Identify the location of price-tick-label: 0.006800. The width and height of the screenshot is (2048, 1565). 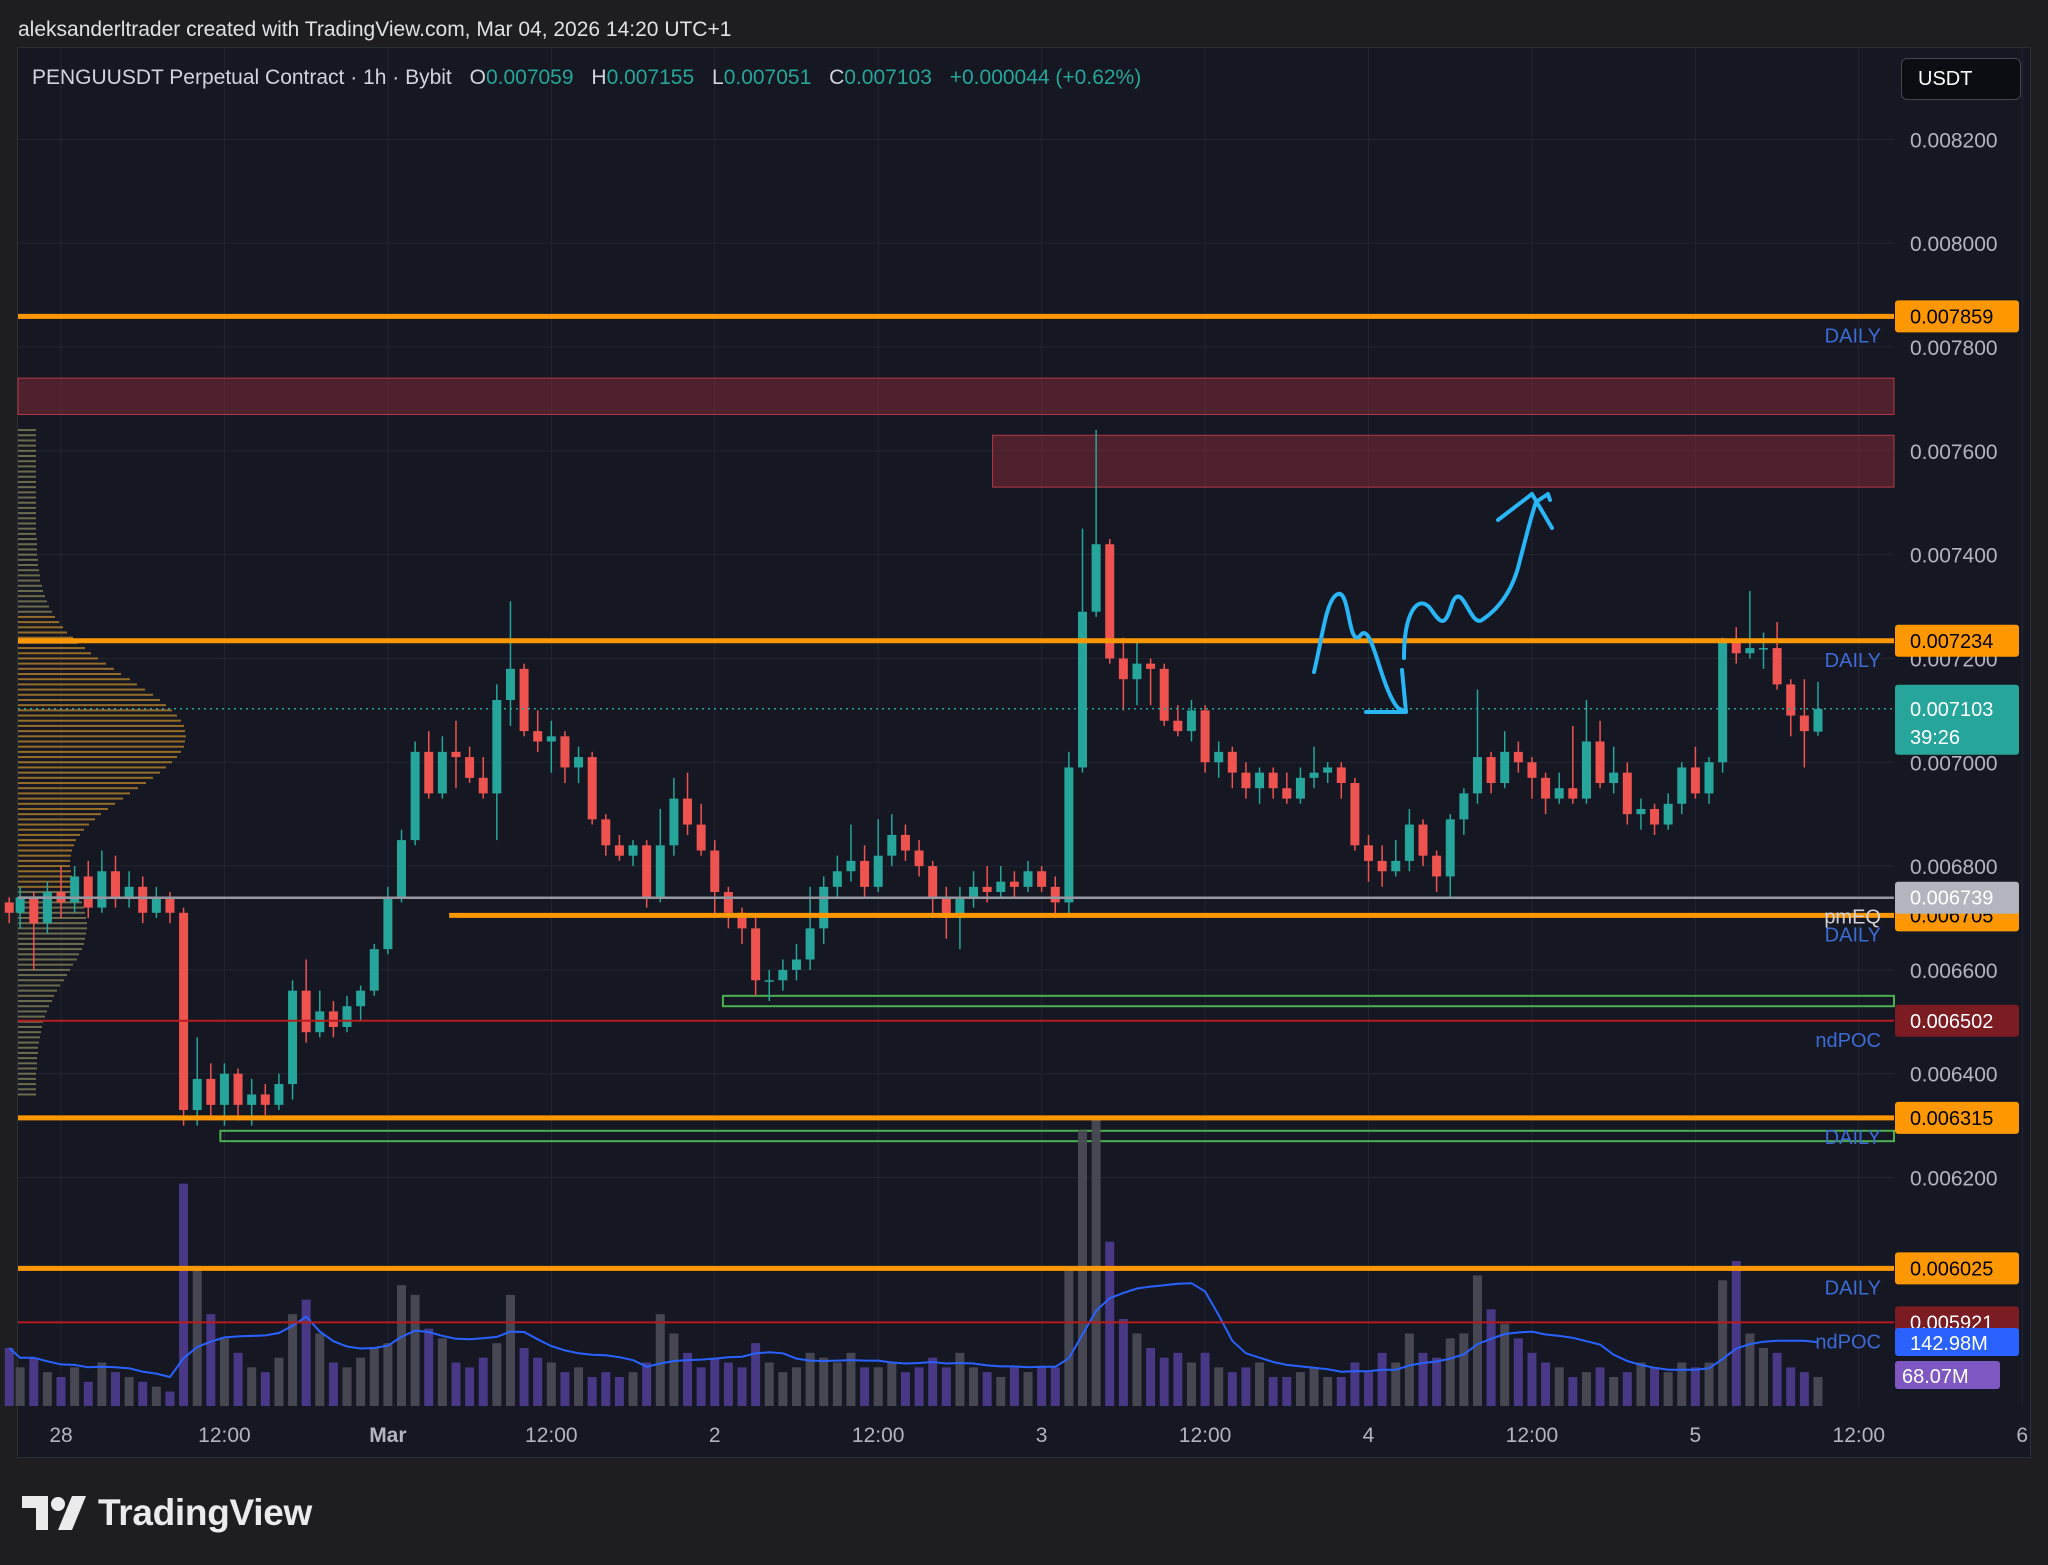
(1954, 867).